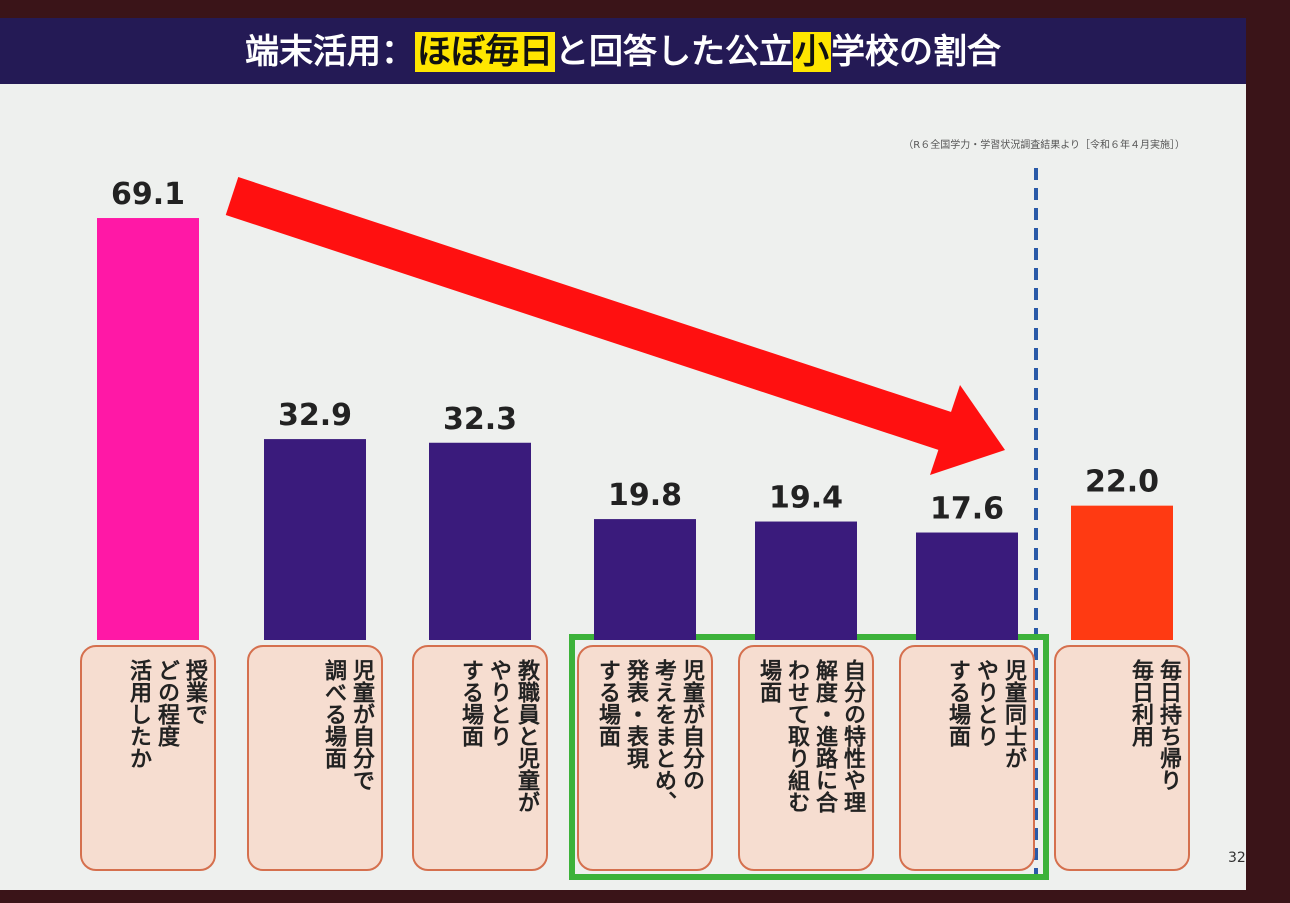 The width and height of the screenshot is (1290, 903). I want to click on title-segment: 小, so click(812, 52).